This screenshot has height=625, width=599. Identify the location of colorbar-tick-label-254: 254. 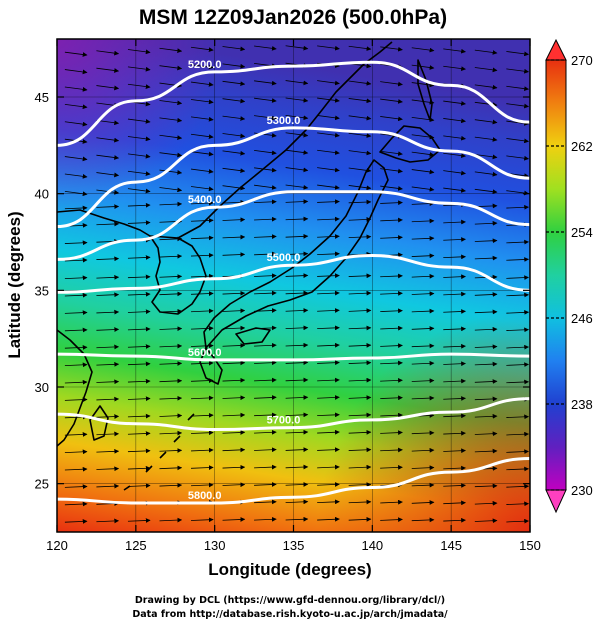
(582, 232).